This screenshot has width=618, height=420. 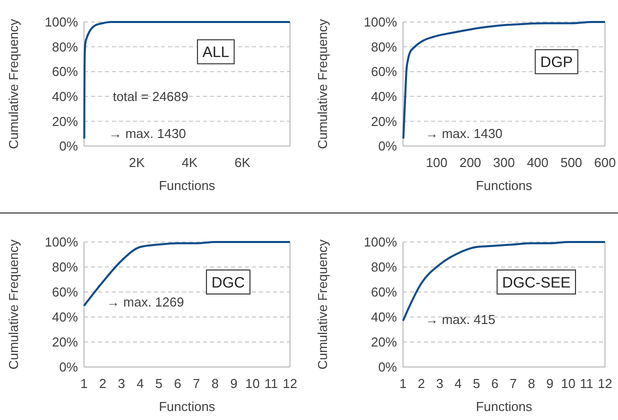 I want to click on x-tick-label: 4K, so click(x=190, y=162).